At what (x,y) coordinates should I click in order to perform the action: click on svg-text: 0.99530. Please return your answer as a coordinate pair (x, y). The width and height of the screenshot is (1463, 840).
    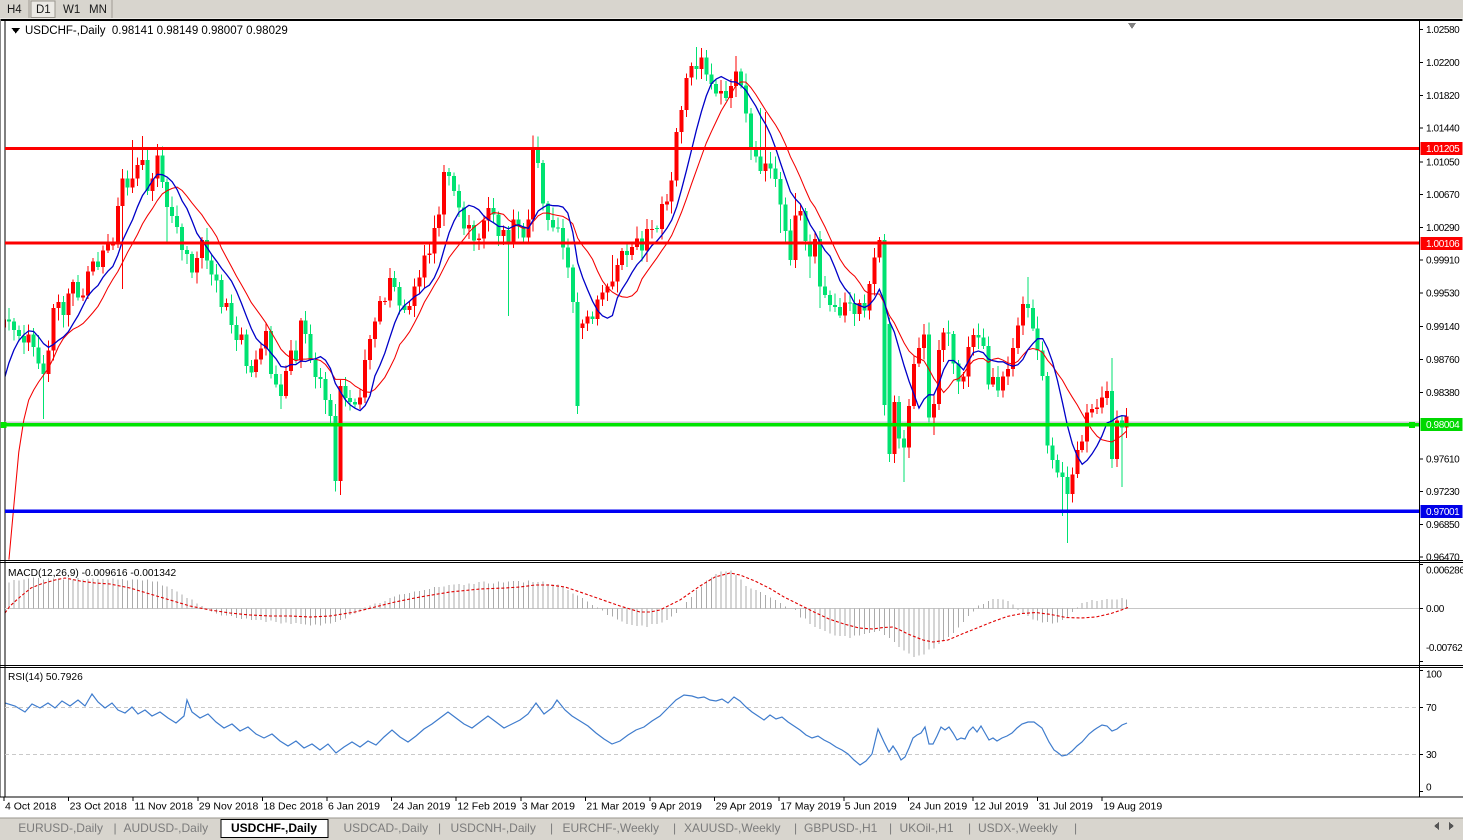
    Looking at the image, I should click on (1443, 294).